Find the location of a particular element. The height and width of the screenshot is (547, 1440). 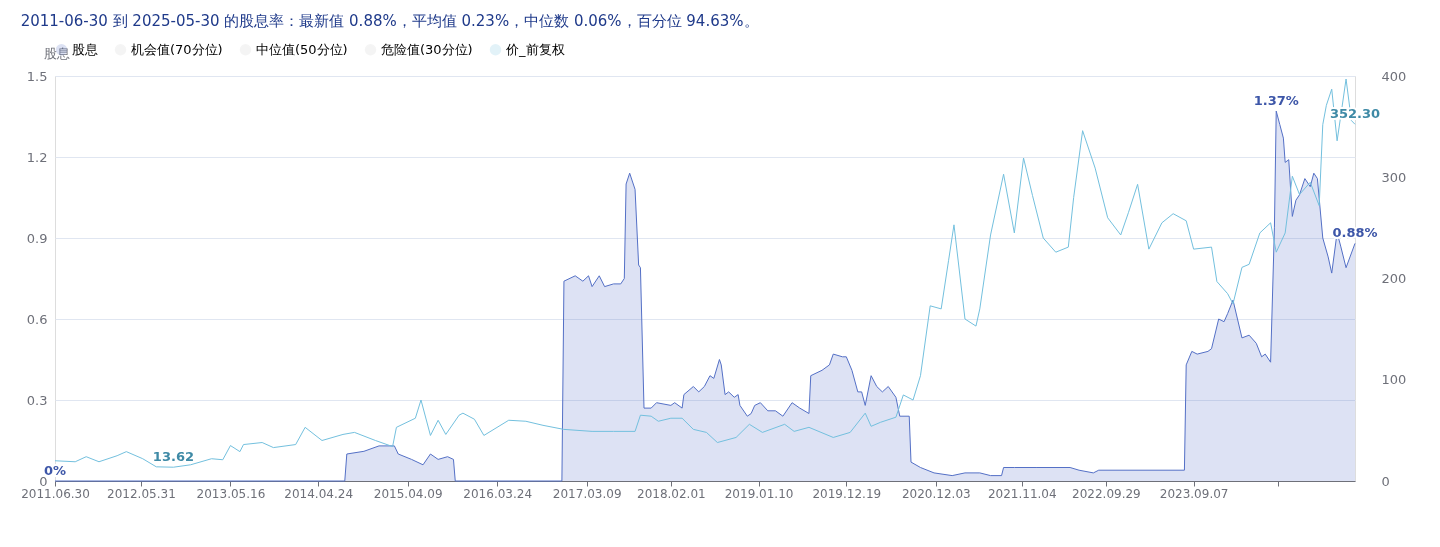

y-tick-label: 1.2 is located at coordinates (37, 157).